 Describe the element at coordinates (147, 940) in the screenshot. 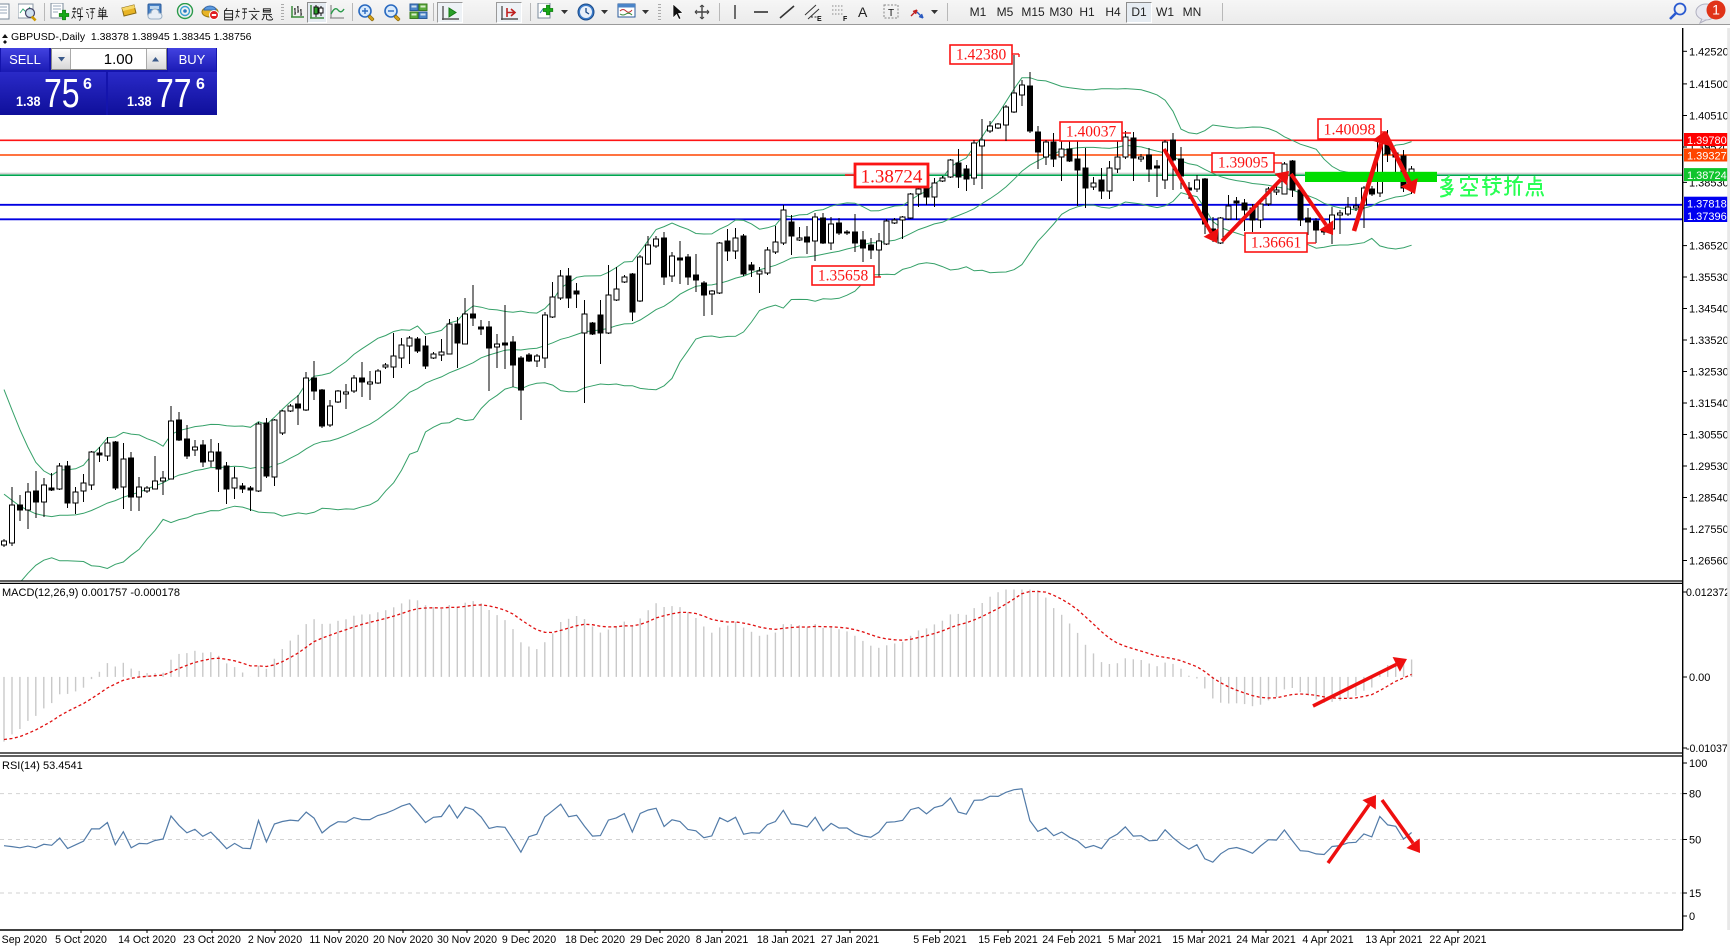

I see `svg-text: 14 Oct 2020` at that location.